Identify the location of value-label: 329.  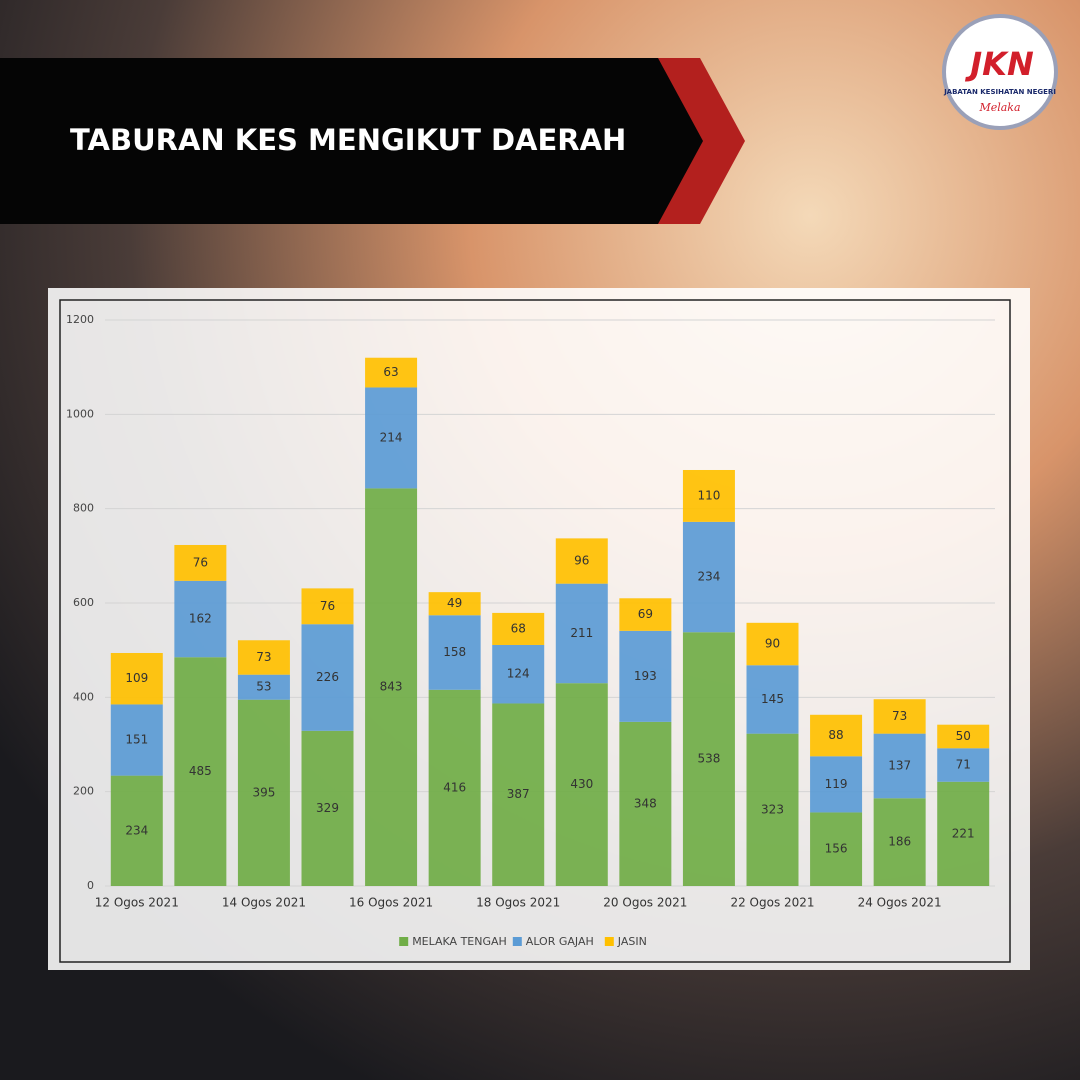
(327, 808).